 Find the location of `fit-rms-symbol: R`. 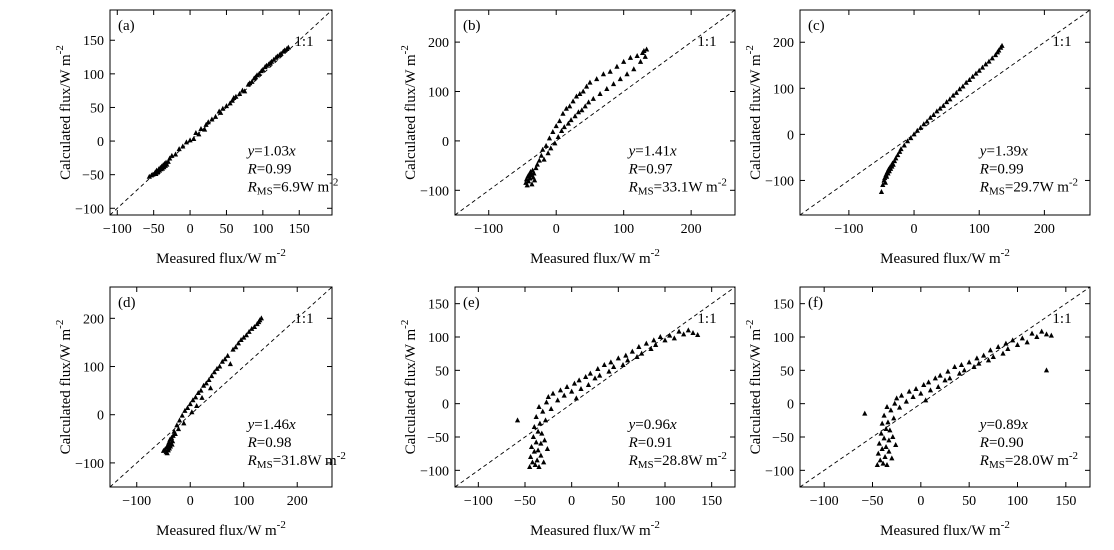

fit-rms-symbol: R is located at coordinates (984, 461).